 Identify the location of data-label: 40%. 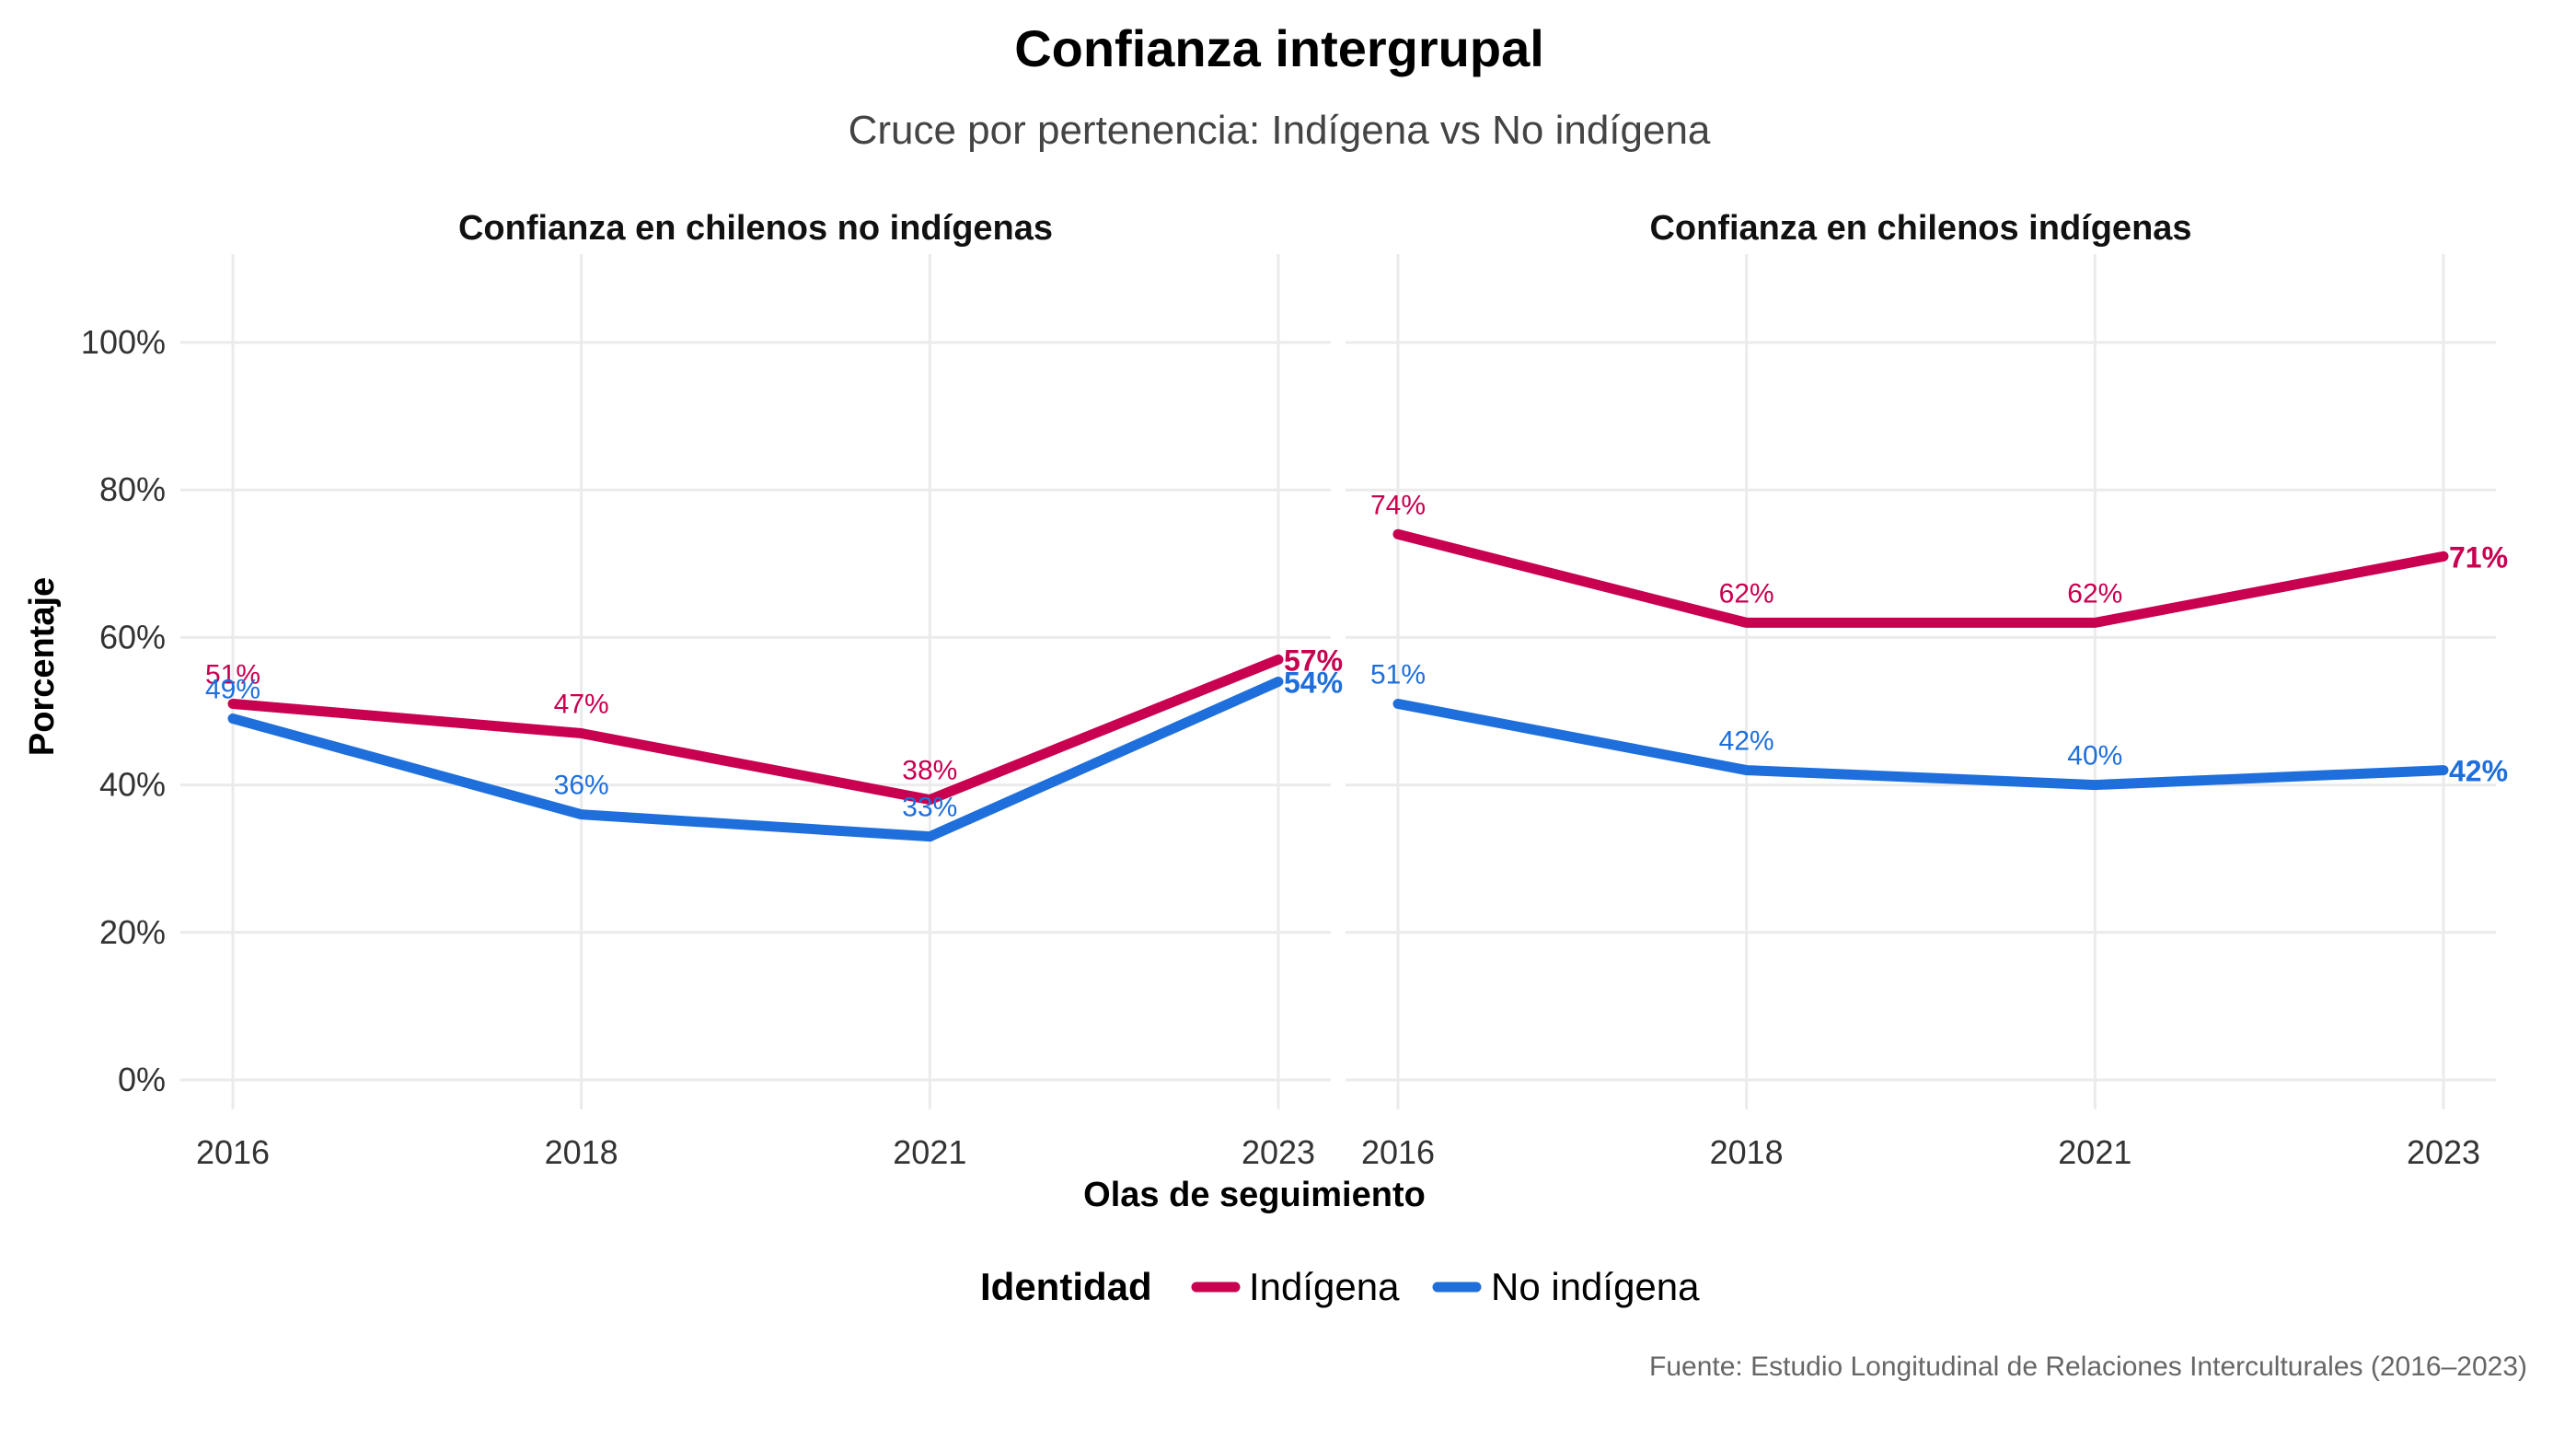
(2095, 756).